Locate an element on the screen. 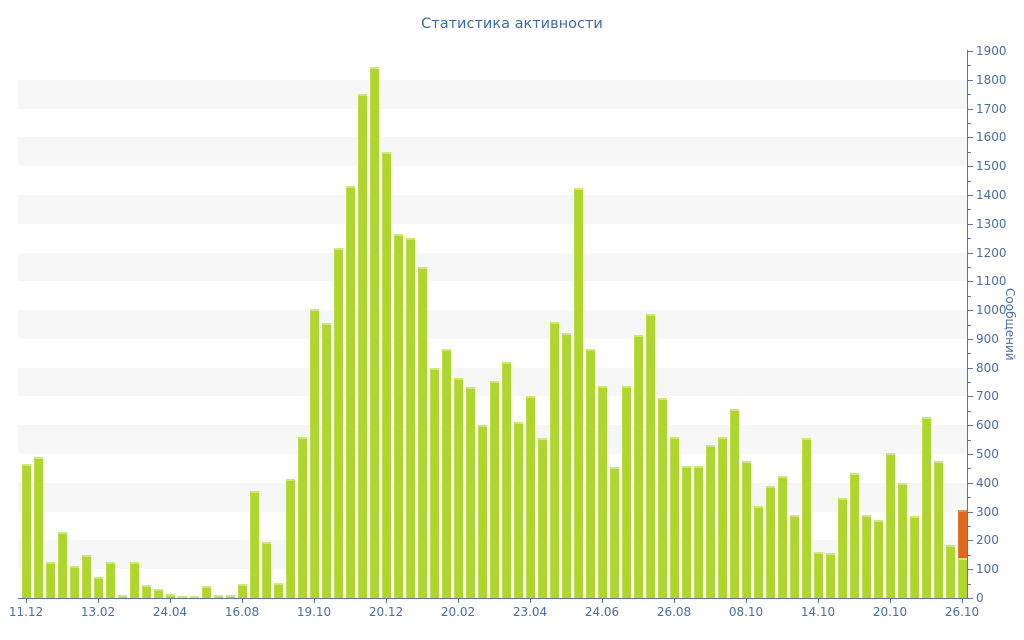 The width and height of the screenshot is (1024, 640). x-tick-label: 16.08 is located at coordinates (242, 612).